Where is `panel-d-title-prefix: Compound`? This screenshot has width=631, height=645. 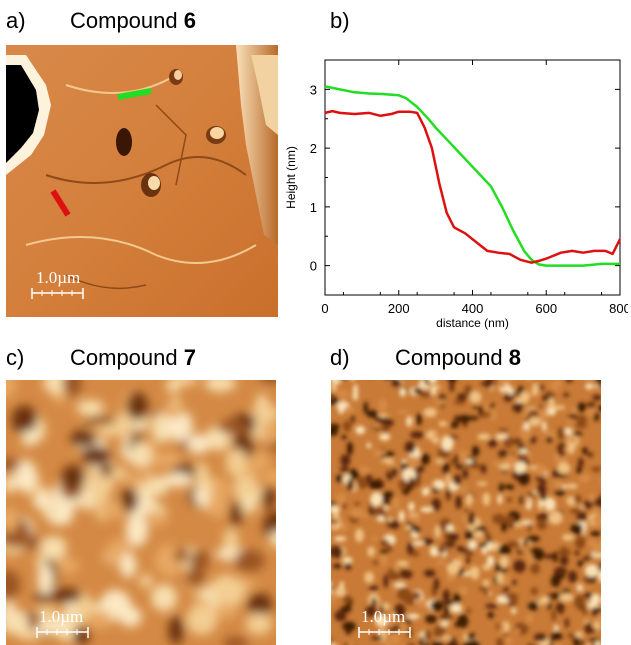 panel-d-title-prefix: Compound is located at coordinates (452, 357).